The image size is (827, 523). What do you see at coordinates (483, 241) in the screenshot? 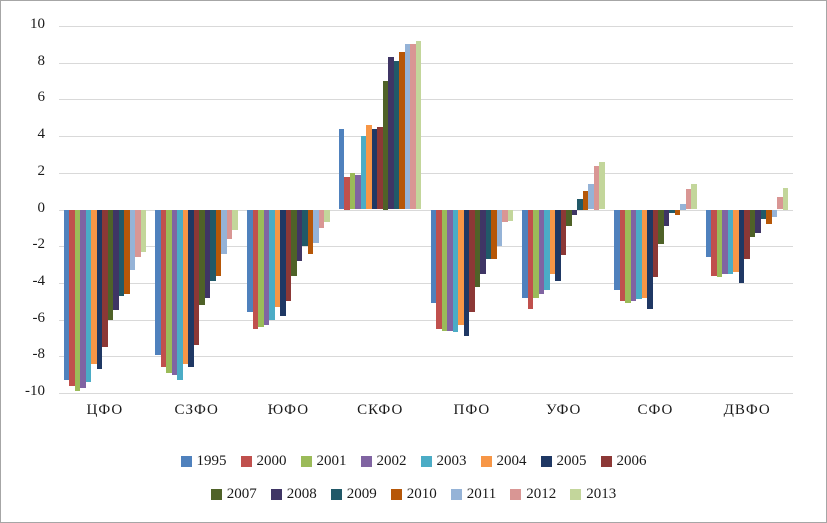
I see `bar-2008-ПФО` at bounding box center [483, 241].